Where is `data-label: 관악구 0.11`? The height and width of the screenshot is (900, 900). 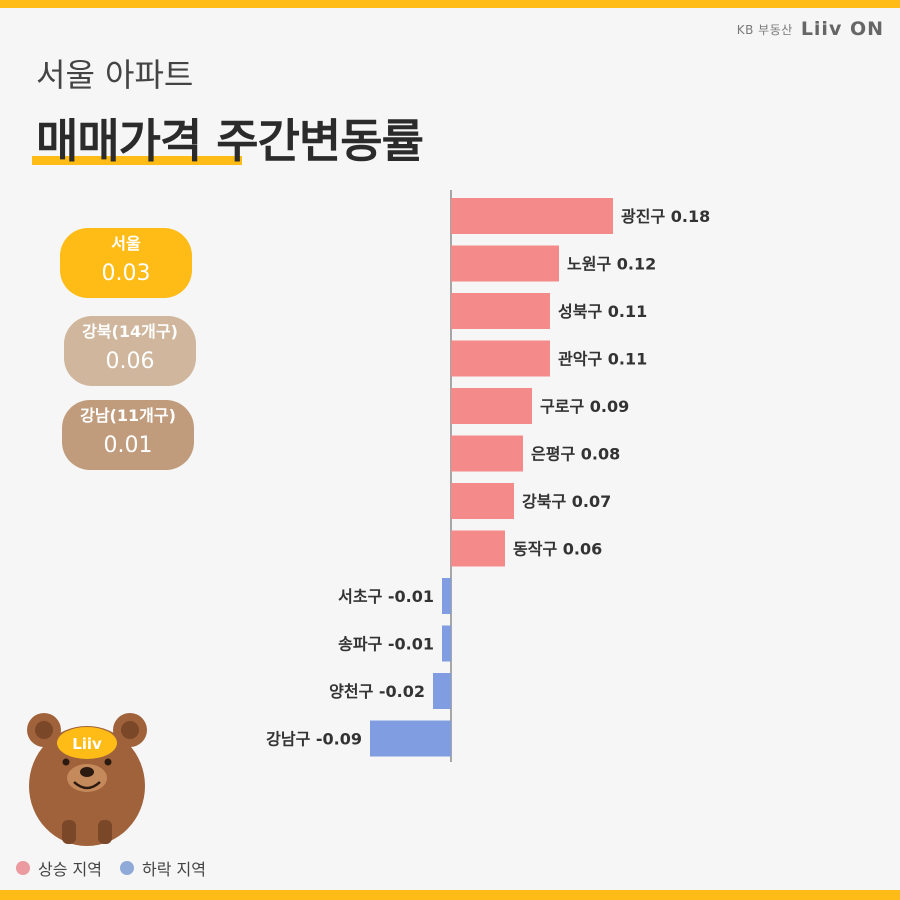 data-label: 관악구 0.11 is located at coordinates (602, 359).